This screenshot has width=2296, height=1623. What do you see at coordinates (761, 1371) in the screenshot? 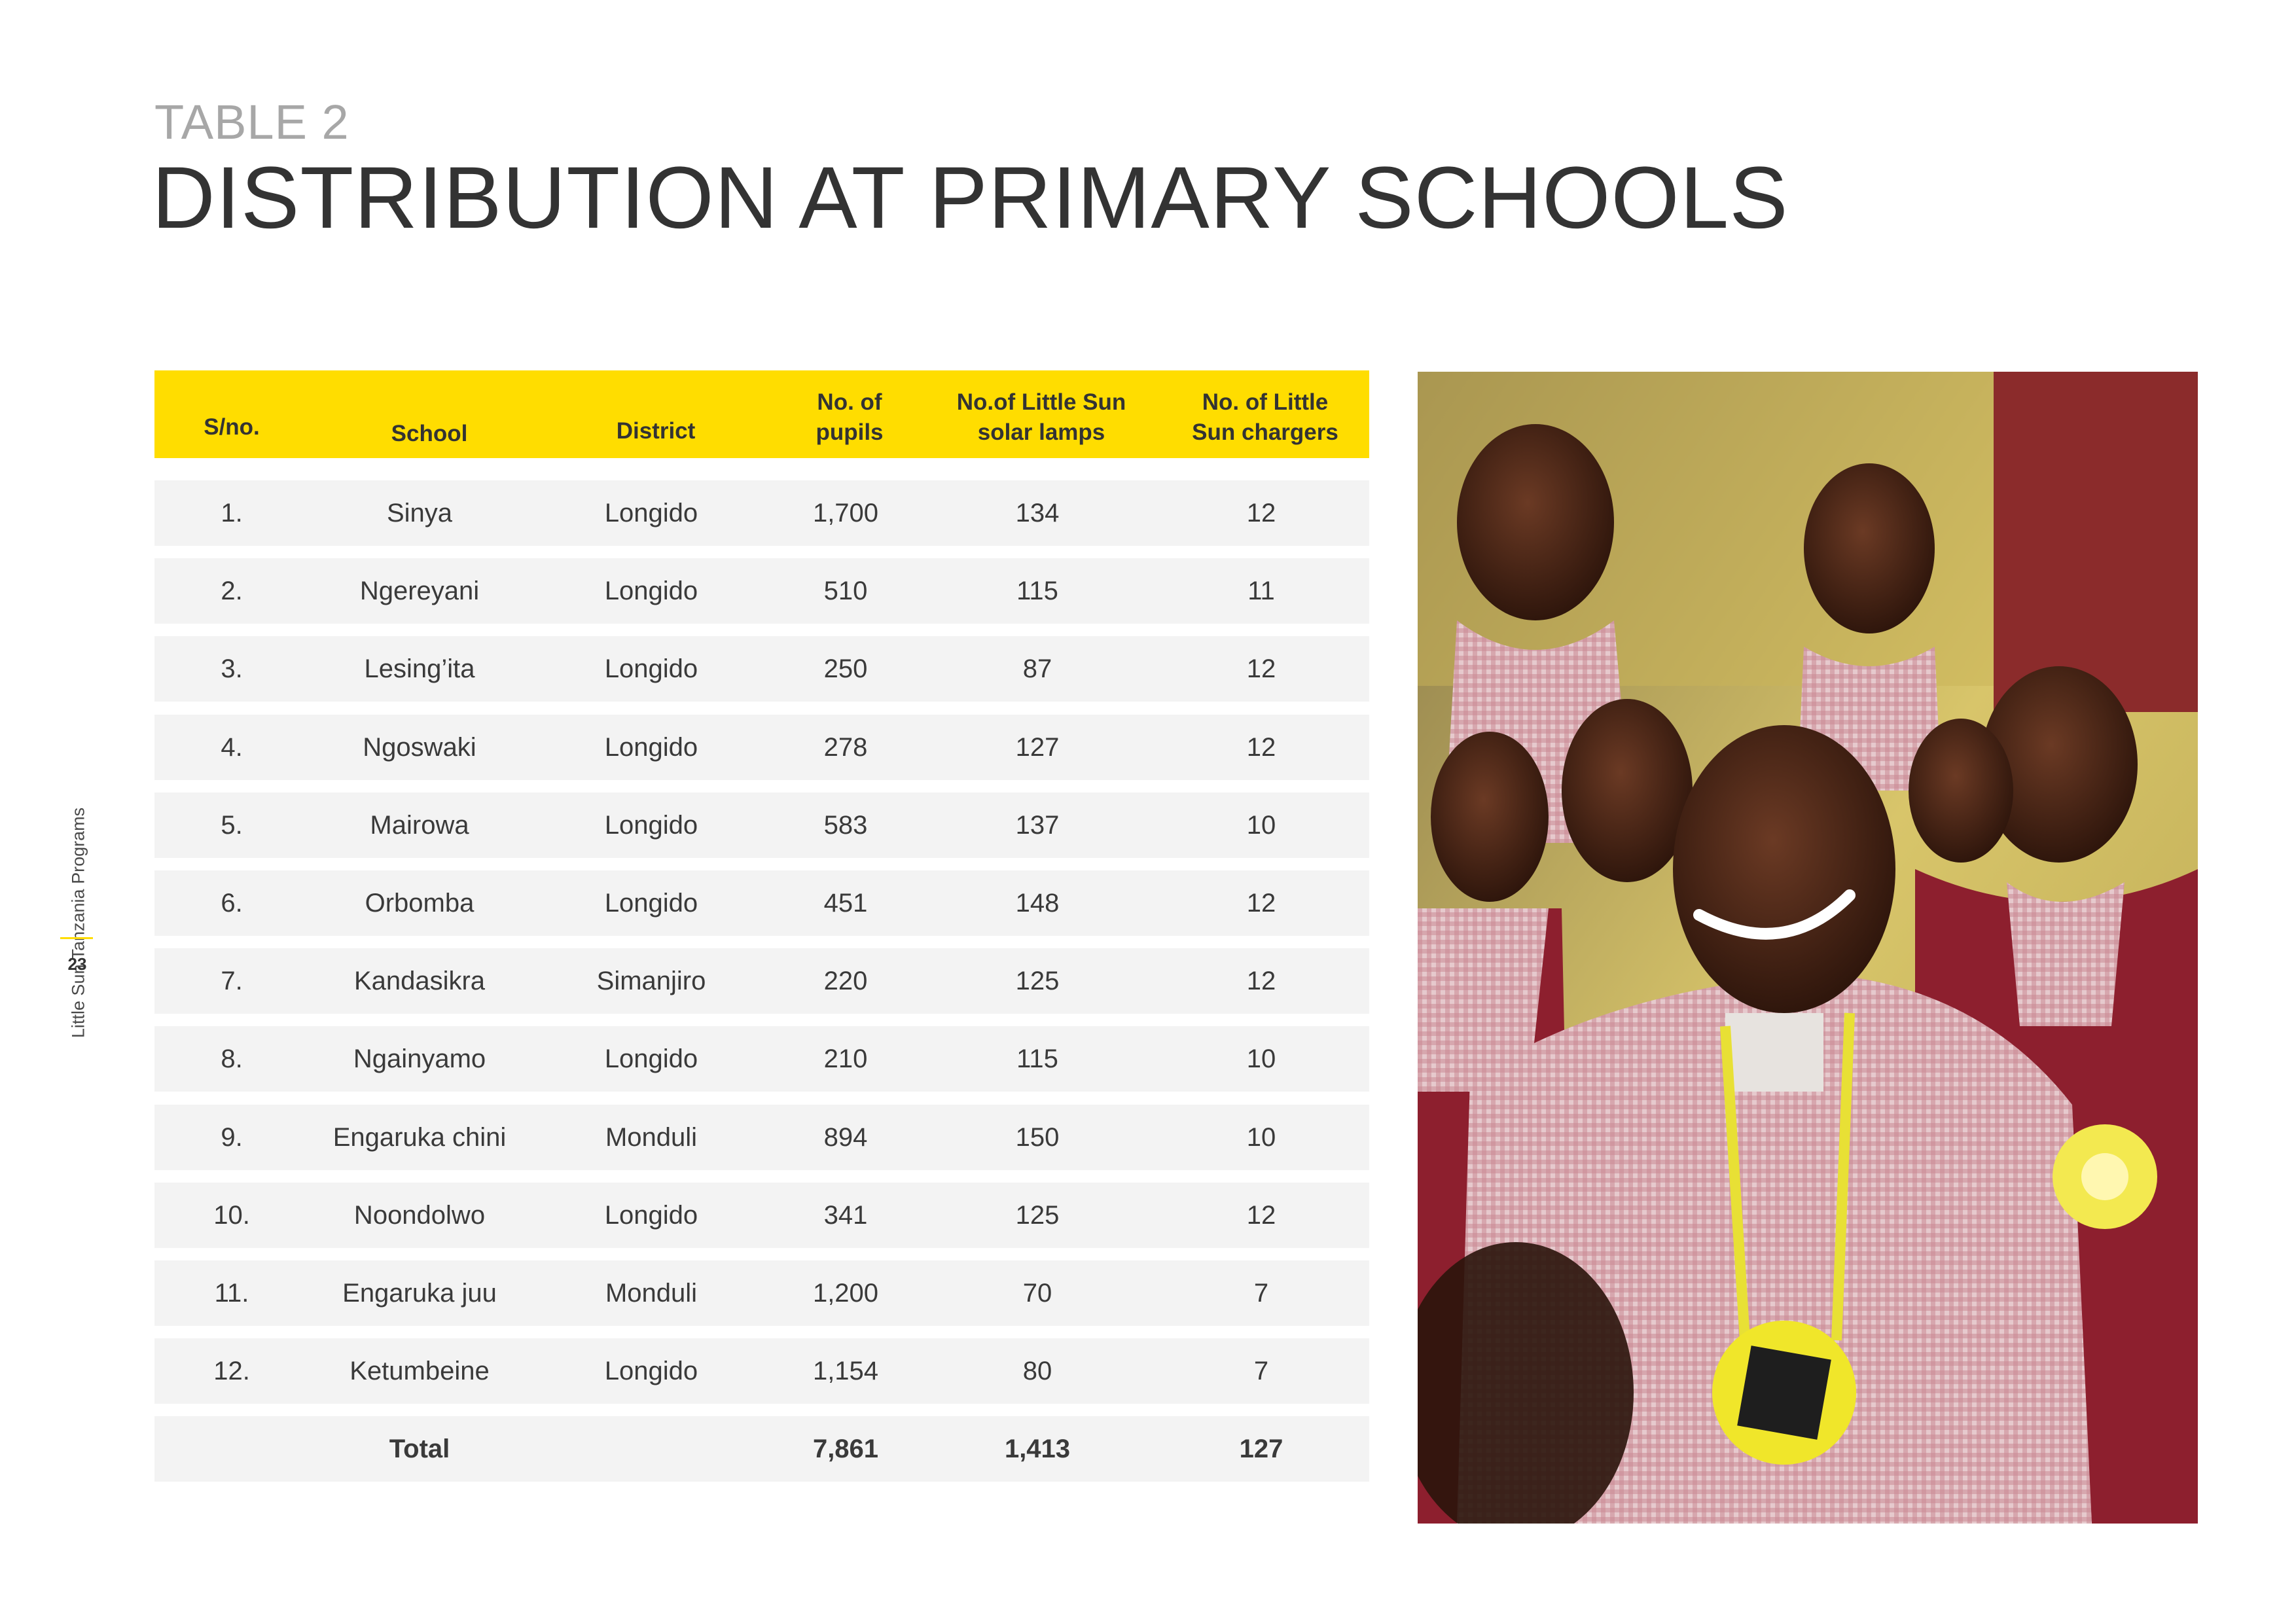
I see `table-row: 12. Ketumbeine Longido 1,154 80 7` at bounding box center [761, 1371].